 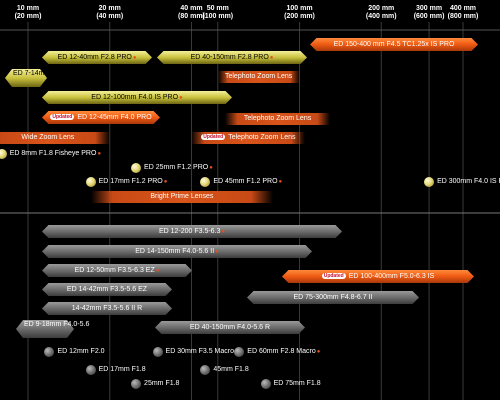 I want to click on prime-lens-label: ED 17mm F1.2 PRO●, so click(x=133, y=181).